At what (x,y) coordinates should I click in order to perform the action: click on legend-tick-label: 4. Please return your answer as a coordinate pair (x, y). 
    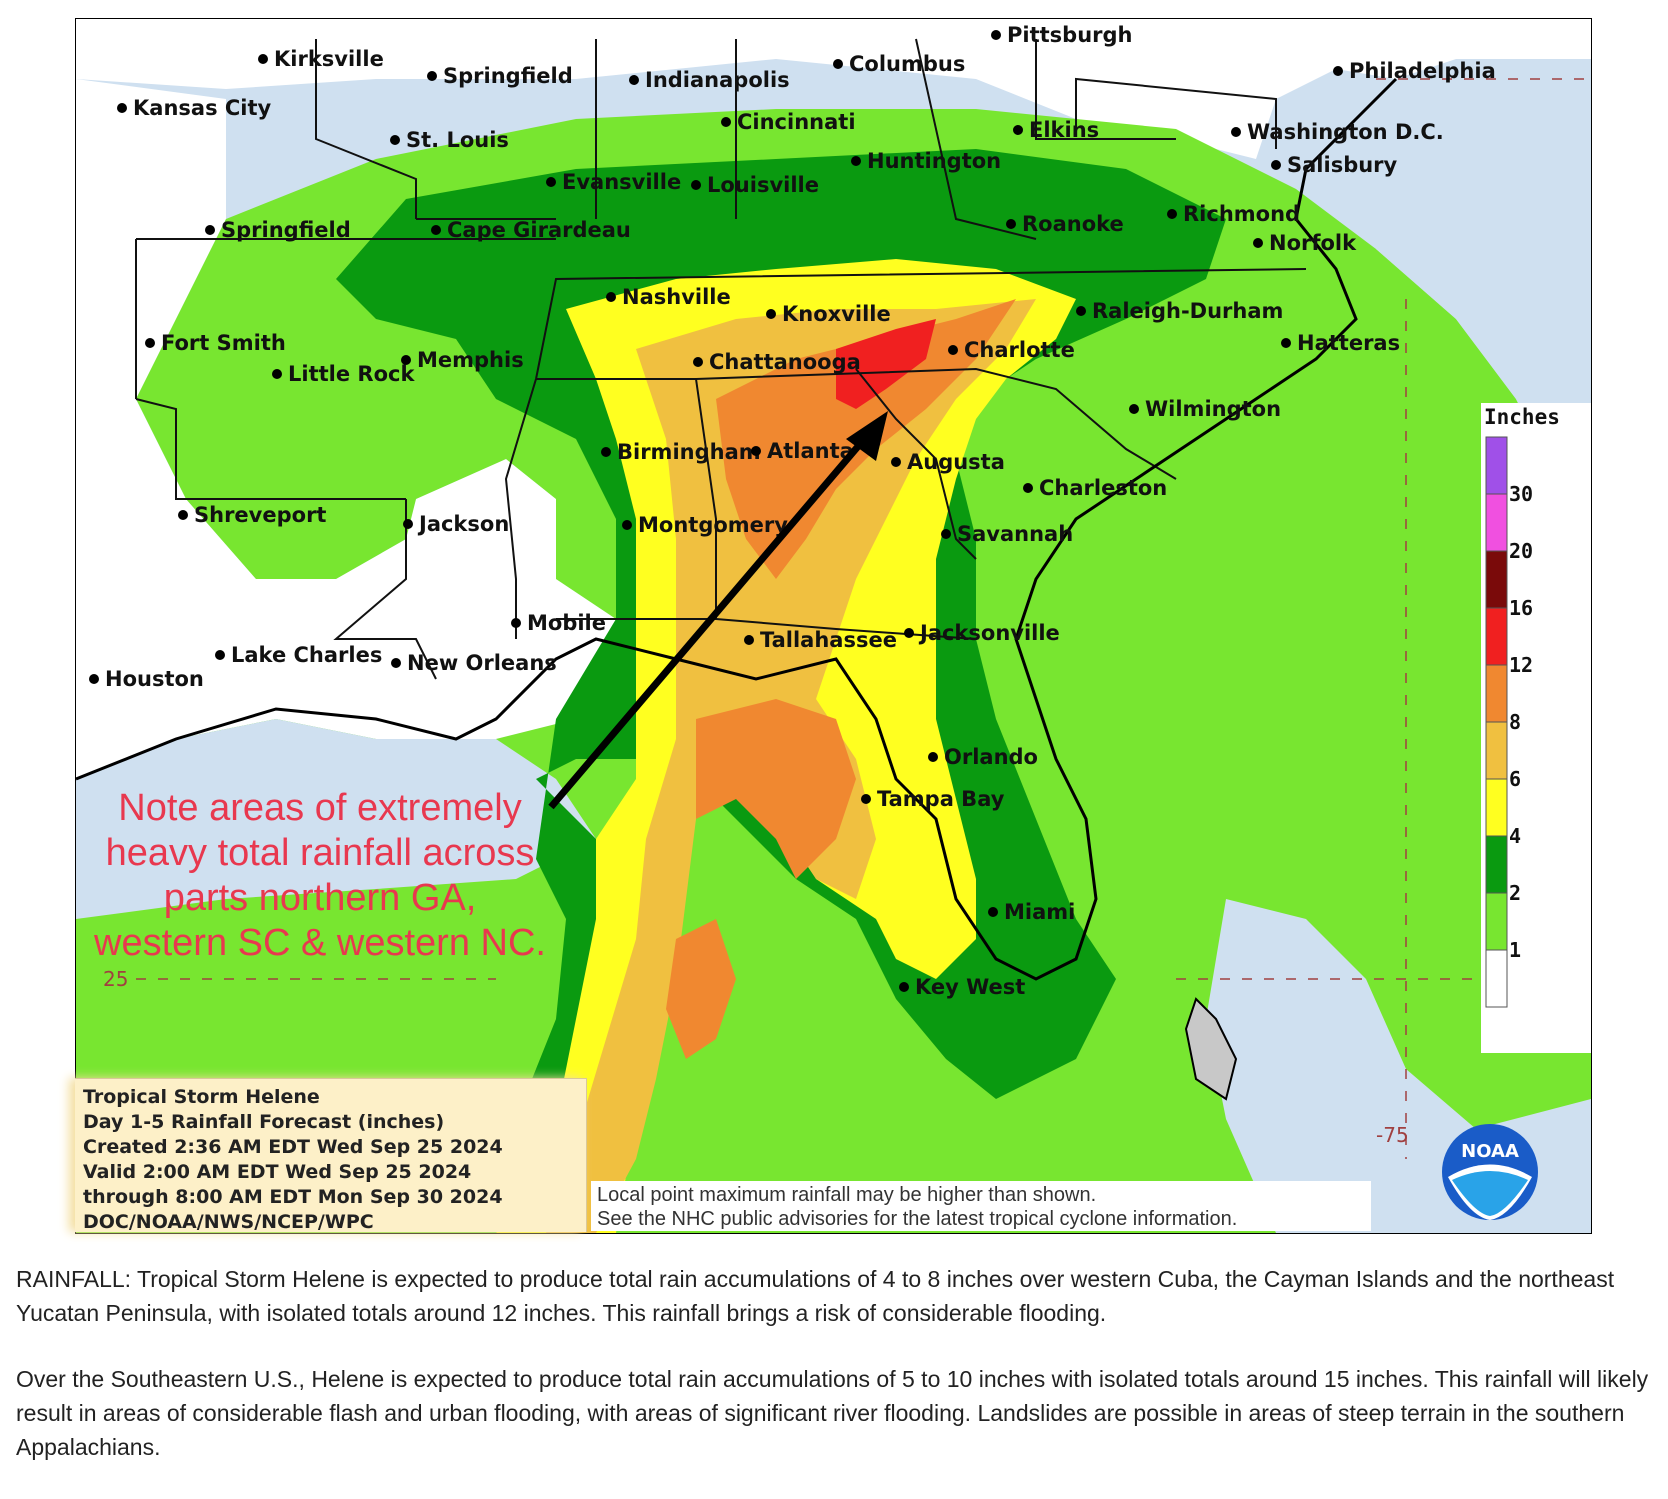
    Looking at the image, I should click on (1515, 836).